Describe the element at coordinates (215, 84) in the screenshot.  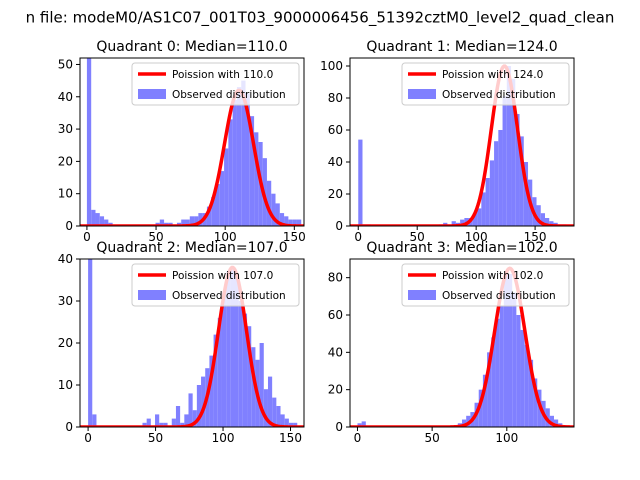
I see `legend: Poission with 110.0 Observed distribution` at that location.